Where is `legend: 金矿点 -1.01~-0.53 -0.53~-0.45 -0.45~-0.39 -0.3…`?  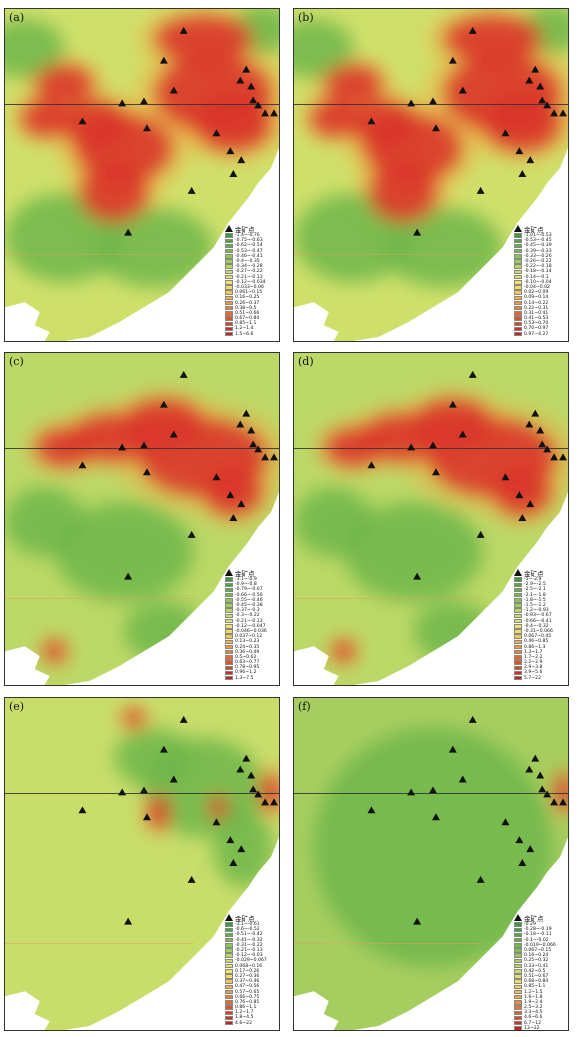 legend: 金矿点 -1.01~-0.53 -0.53~-0.45 -0.45~-0.39 -0.3… is located at coordinates (541, 280).